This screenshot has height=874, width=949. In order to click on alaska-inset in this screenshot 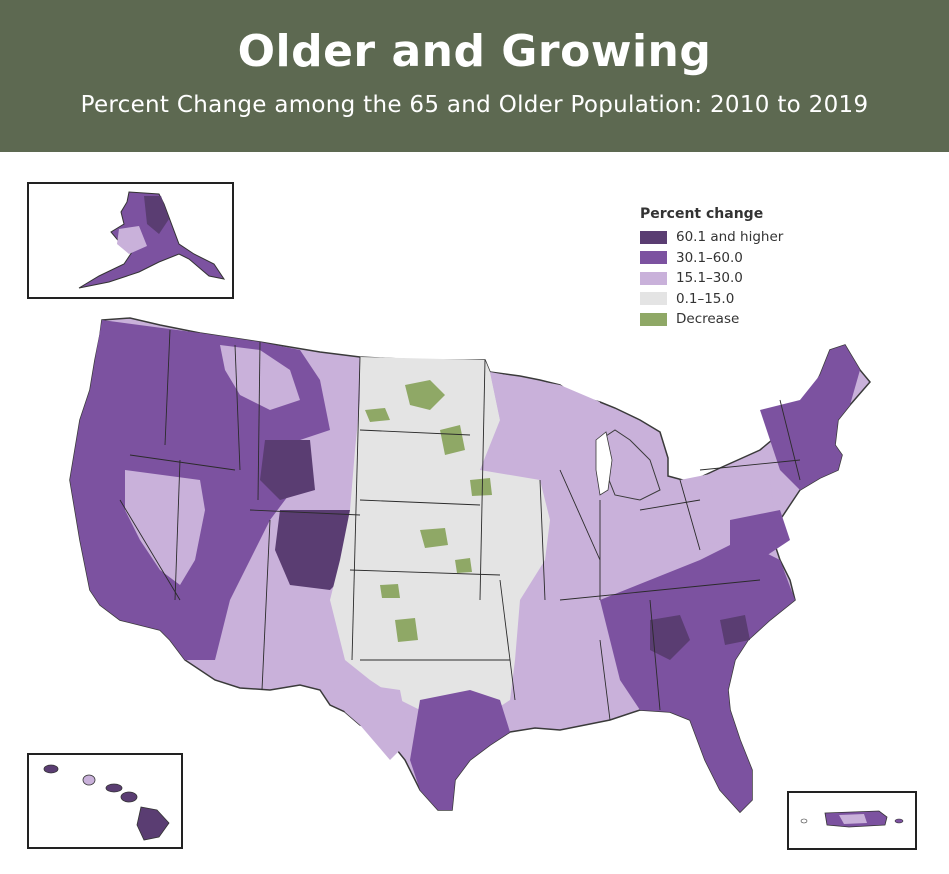, I will do `click(130, 240)`.